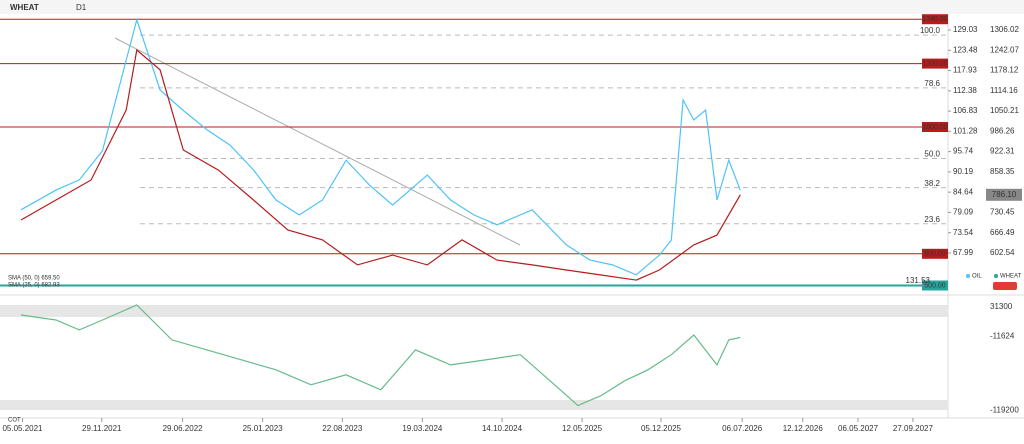 This screenshot has height=444, width=1024. Describe the element at coordinates (81, 7) in the screenshot. I see `timeframe: D1` at that location.